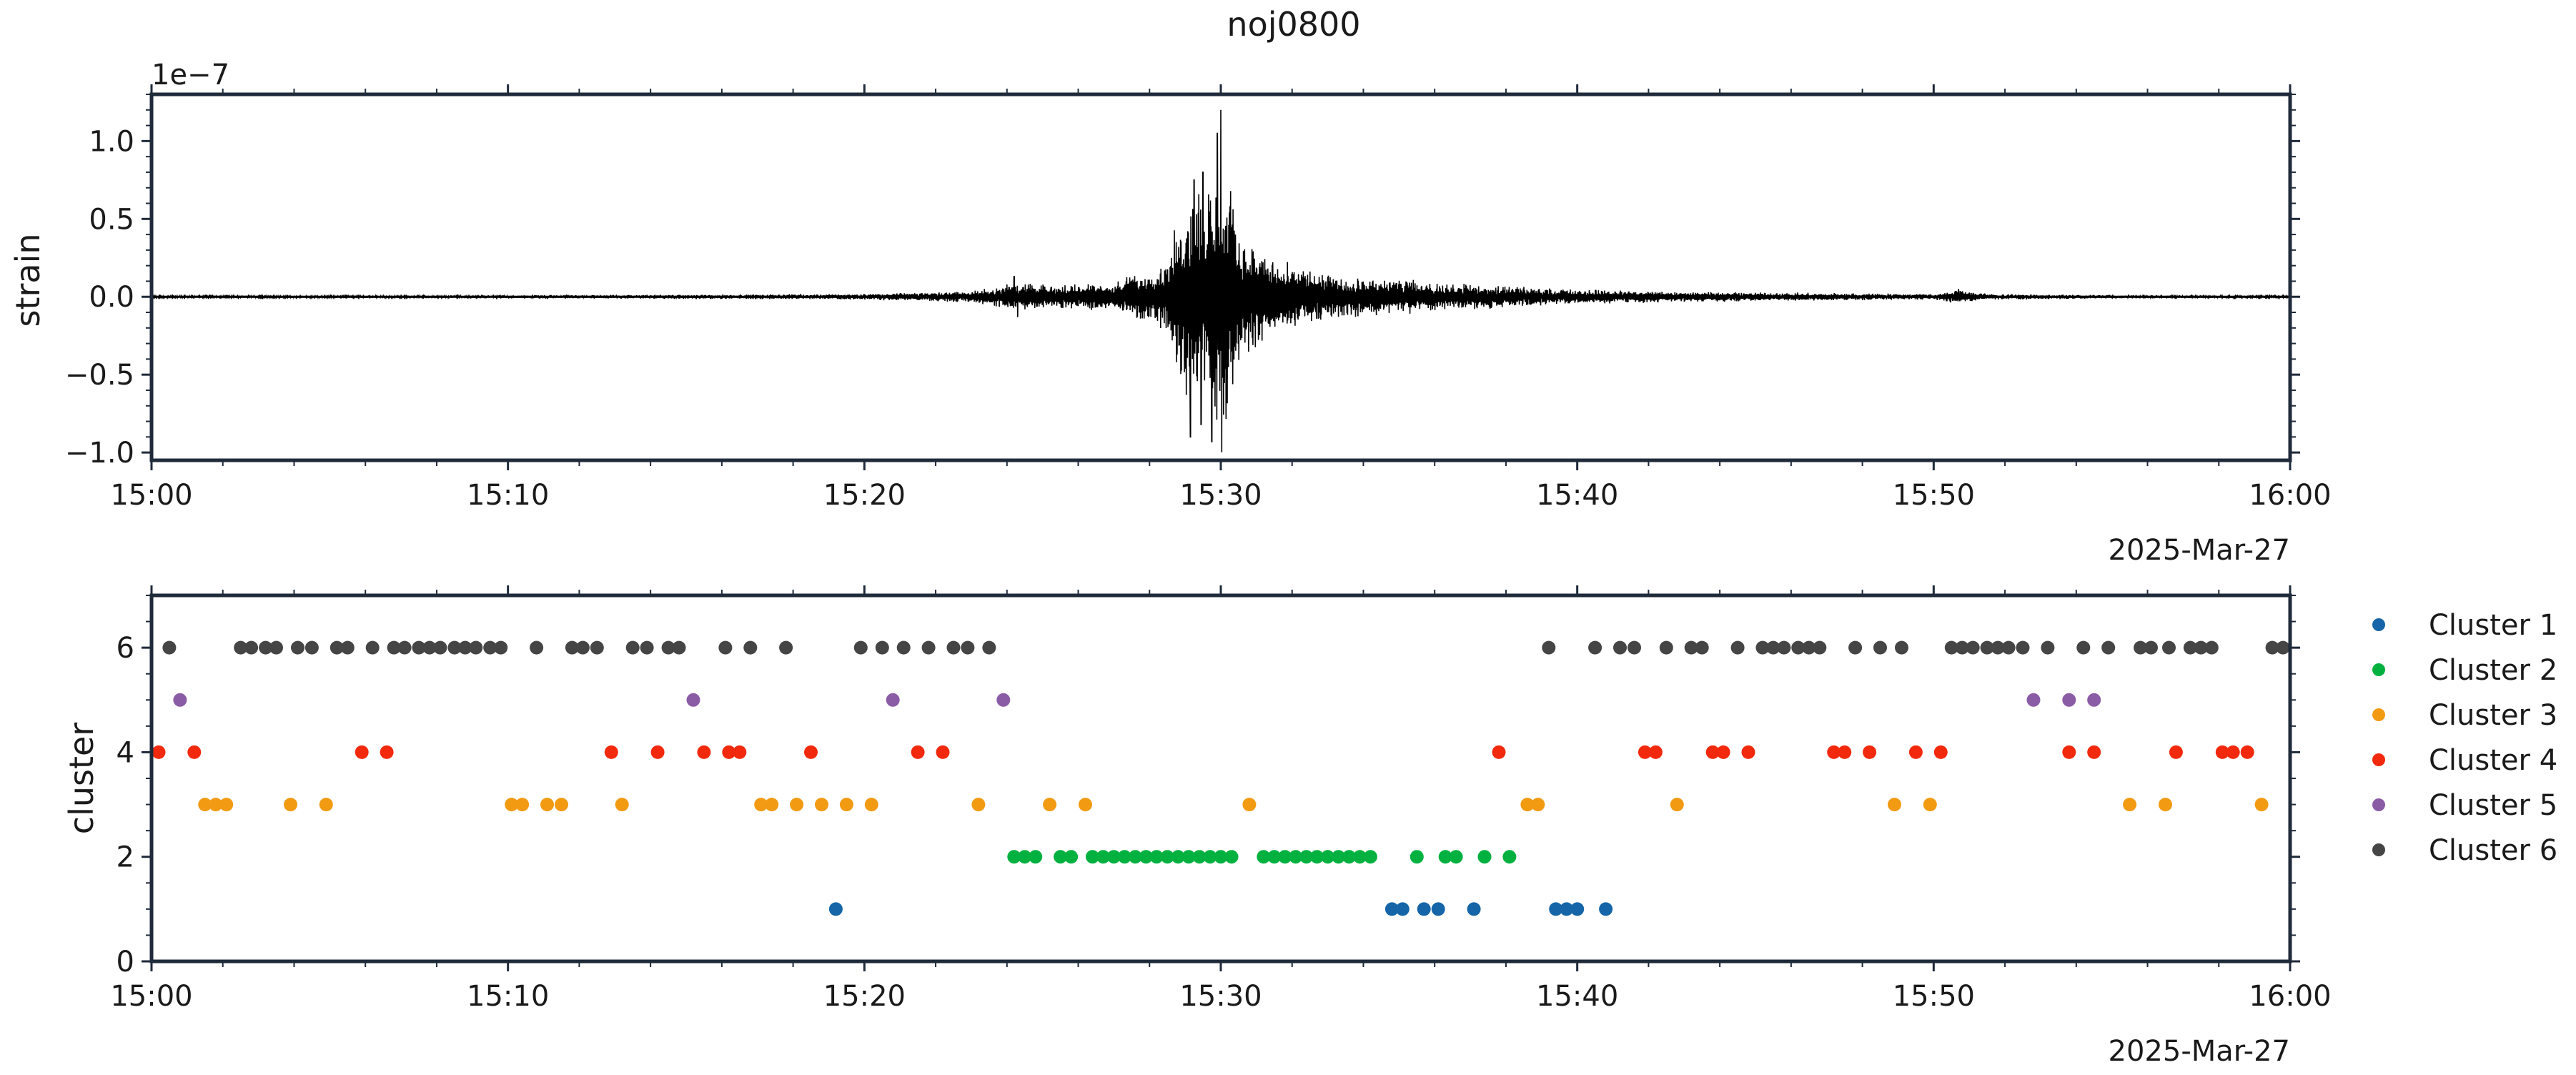 Image resolution: width=2576 pixels, height=1075 pixels. I want to click on legend-item-cluster-2: Cluster 2, so click(2464, 670).